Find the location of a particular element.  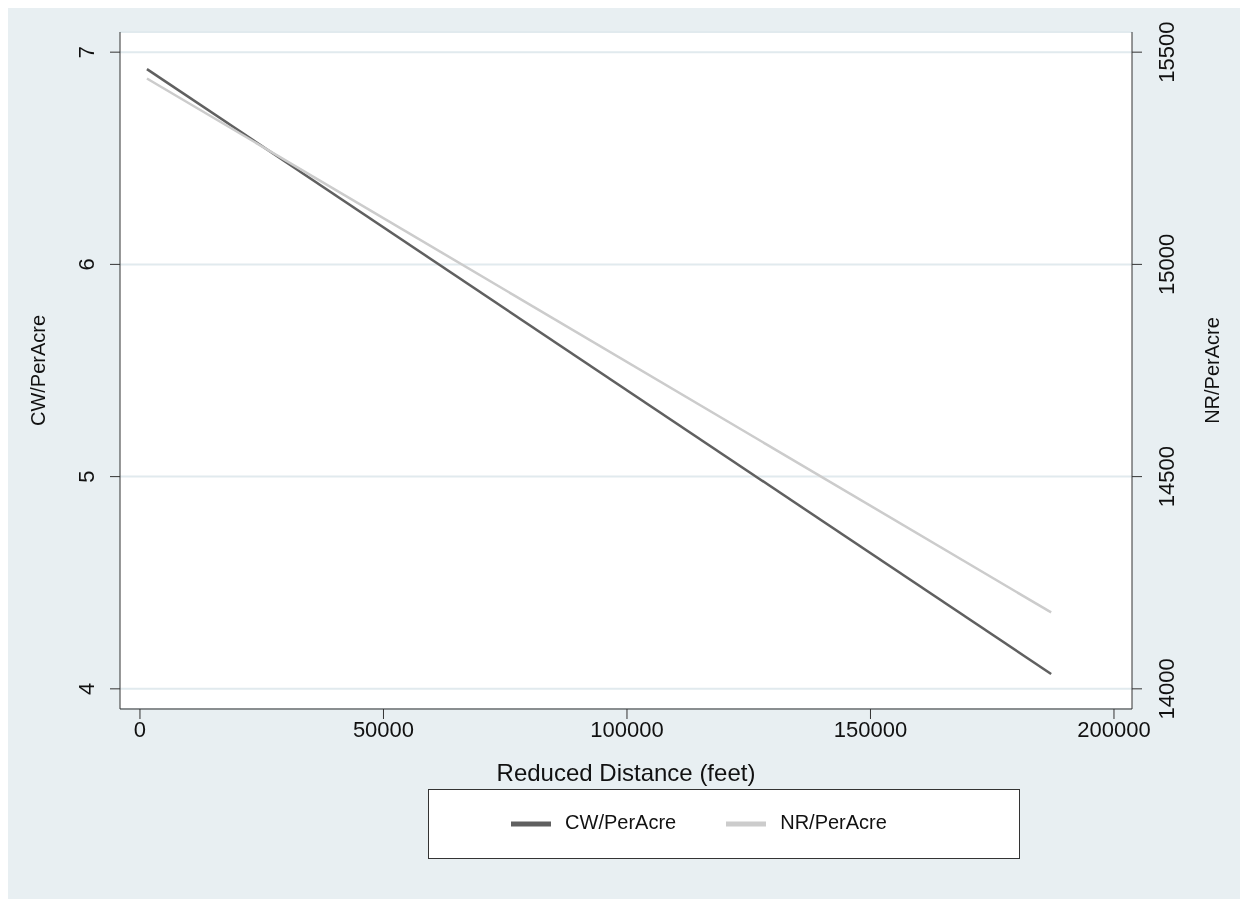

y2-tick-label: 14500 is located at coordinates (1166, 477).